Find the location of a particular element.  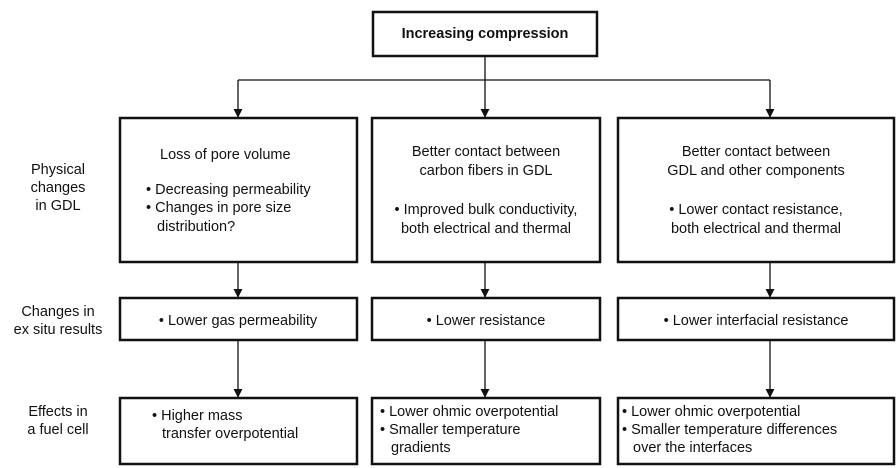

title-box is located at coordinates (485, 34).